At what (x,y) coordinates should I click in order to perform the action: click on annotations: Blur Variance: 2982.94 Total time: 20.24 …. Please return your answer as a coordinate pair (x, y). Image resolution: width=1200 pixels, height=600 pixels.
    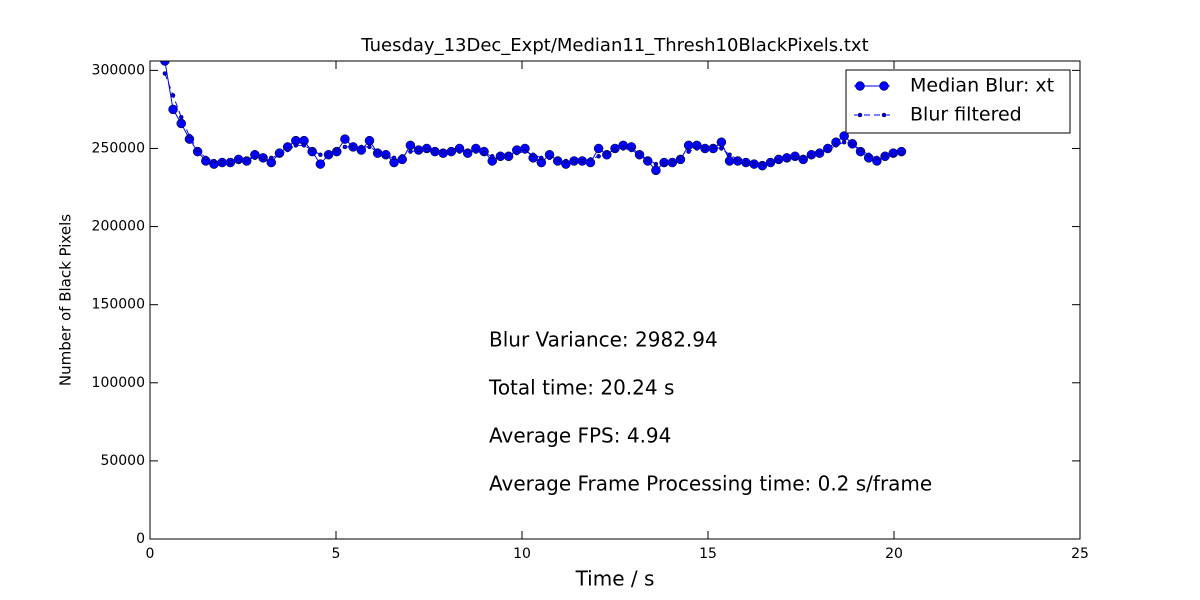
    Looking at the image, I should click on (710, 412).